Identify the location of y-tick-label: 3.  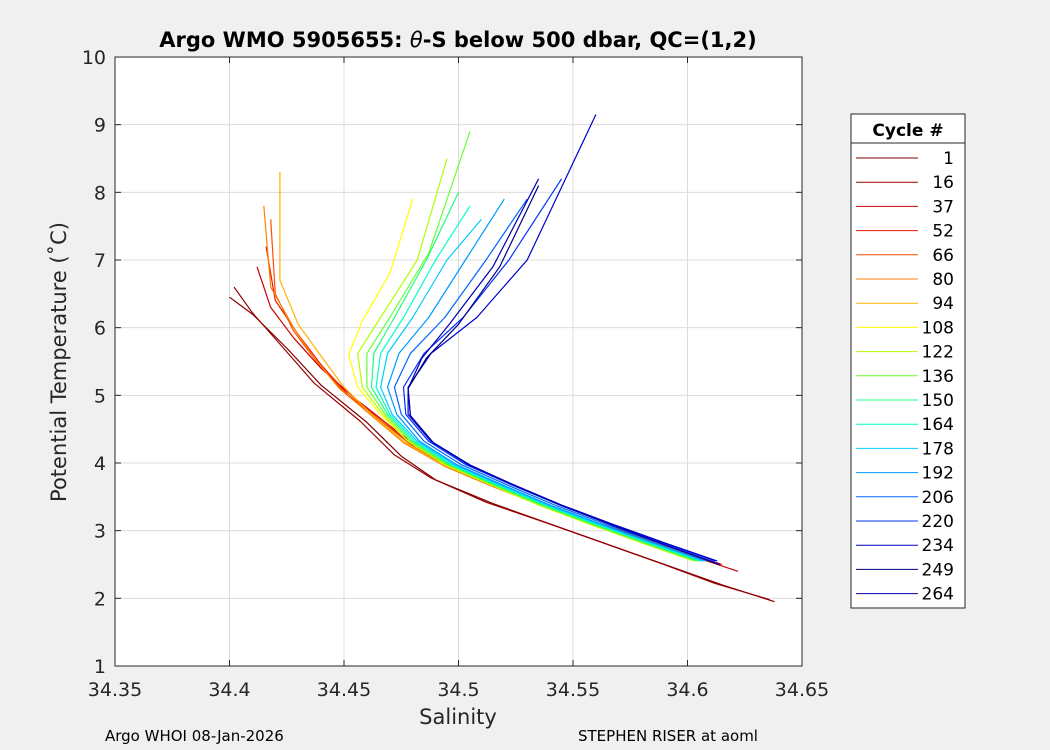
(100, 532).